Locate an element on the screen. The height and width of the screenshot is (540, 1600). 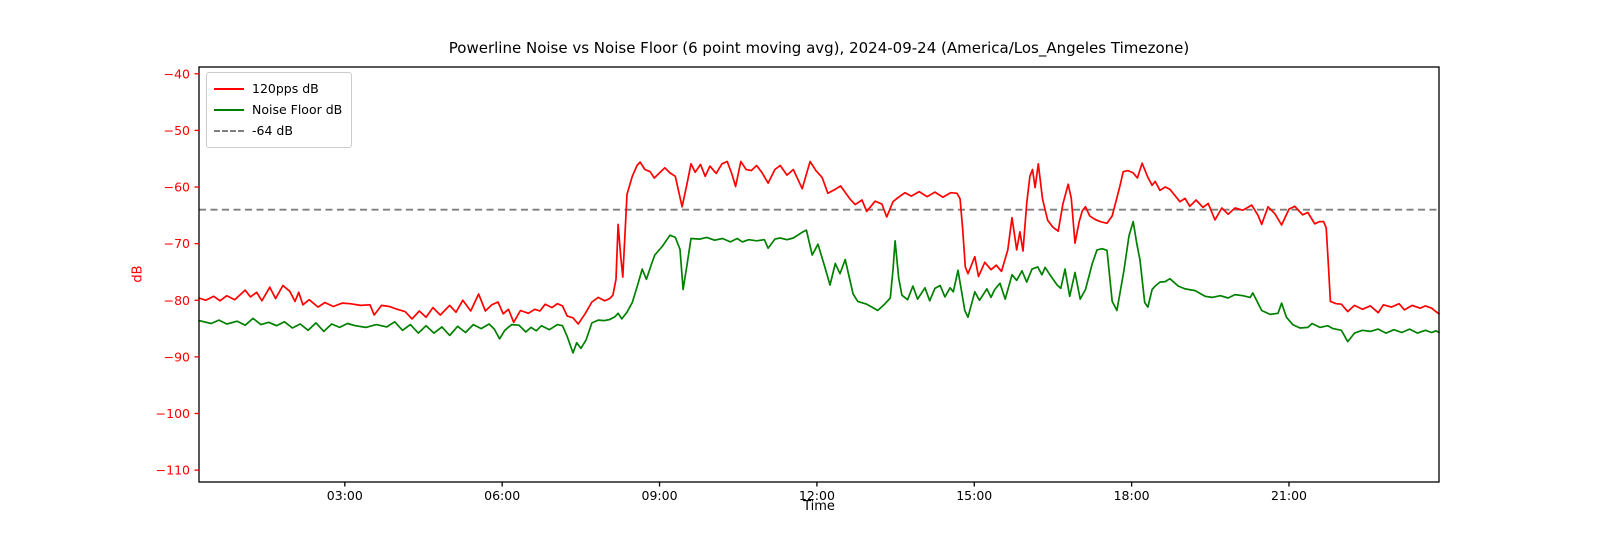
legend-item-threshold: -64 dB is located at coordinates (278, 130).